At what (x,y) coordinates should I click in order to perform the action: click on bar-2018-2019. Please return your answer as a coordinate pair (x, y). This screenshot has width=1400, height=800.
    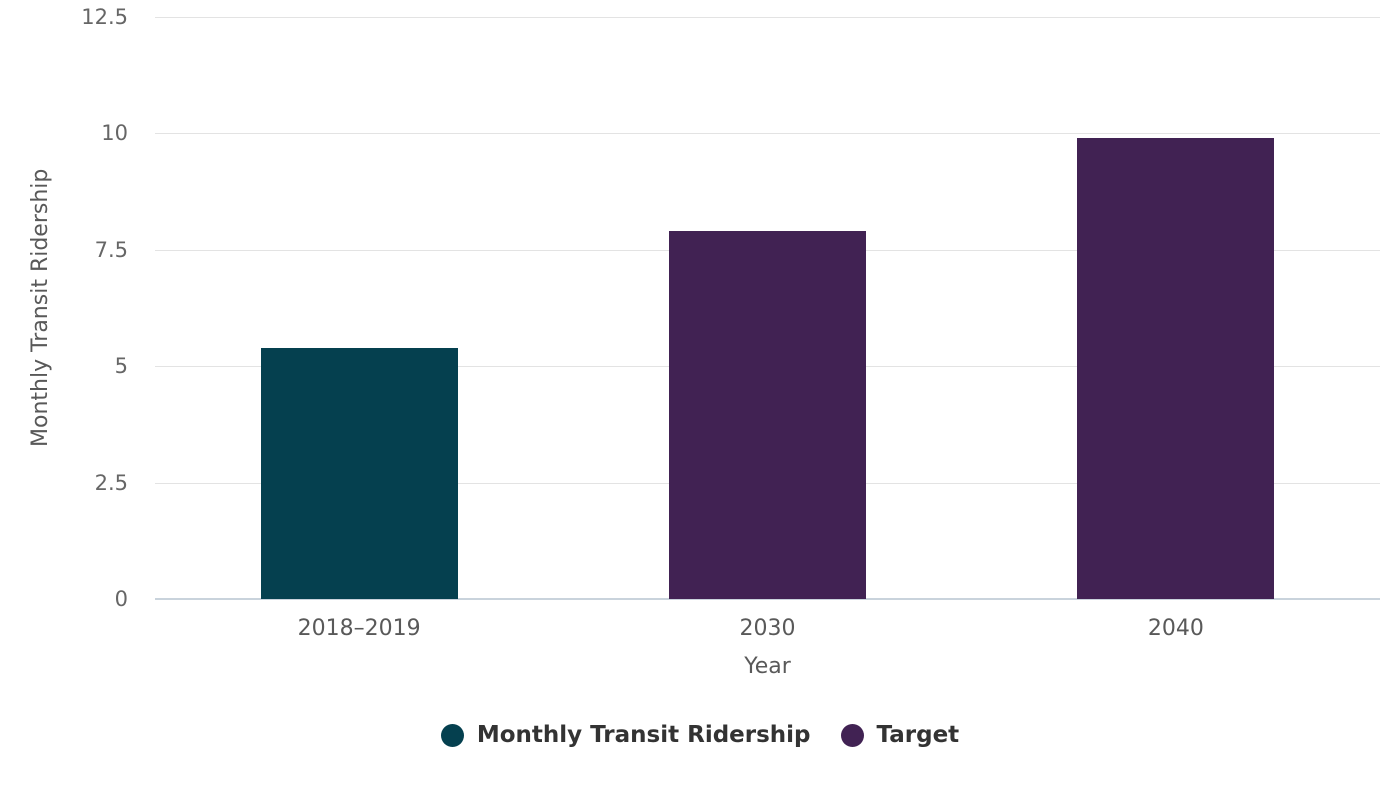
    Looking at the image, I should click on (359, 473).